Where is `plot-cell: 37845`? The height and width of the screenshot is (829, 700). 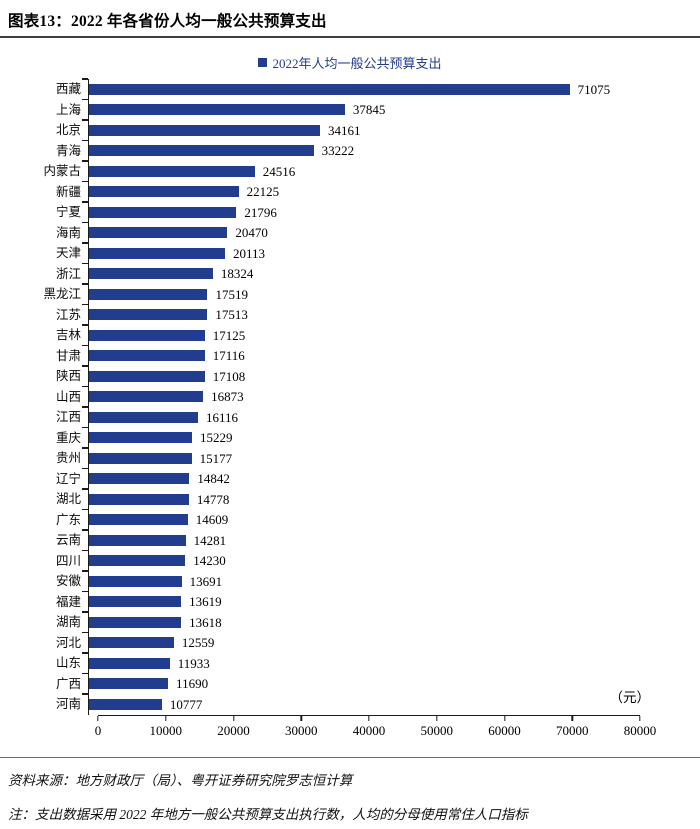 plot-cell: 37845 is located at coordinates (356, 109).